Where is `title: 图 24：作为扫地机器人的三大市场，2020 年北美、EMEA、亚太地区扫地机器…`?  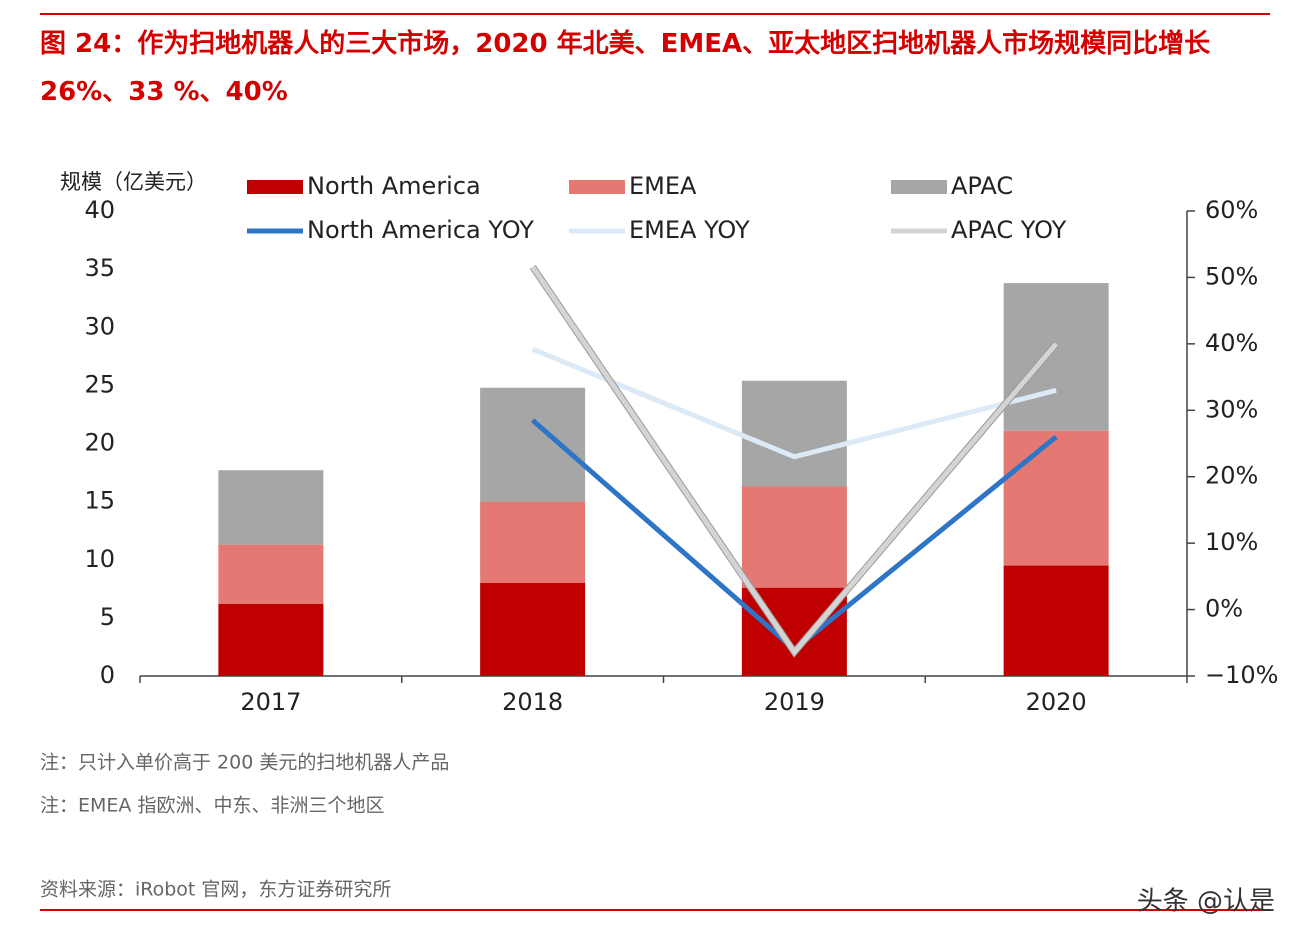 title: 图 24：作为扫地机器人的三大市场，2020 年北美、EMEA、亚太地区扫地机器… is located at coordinates (625, 68).